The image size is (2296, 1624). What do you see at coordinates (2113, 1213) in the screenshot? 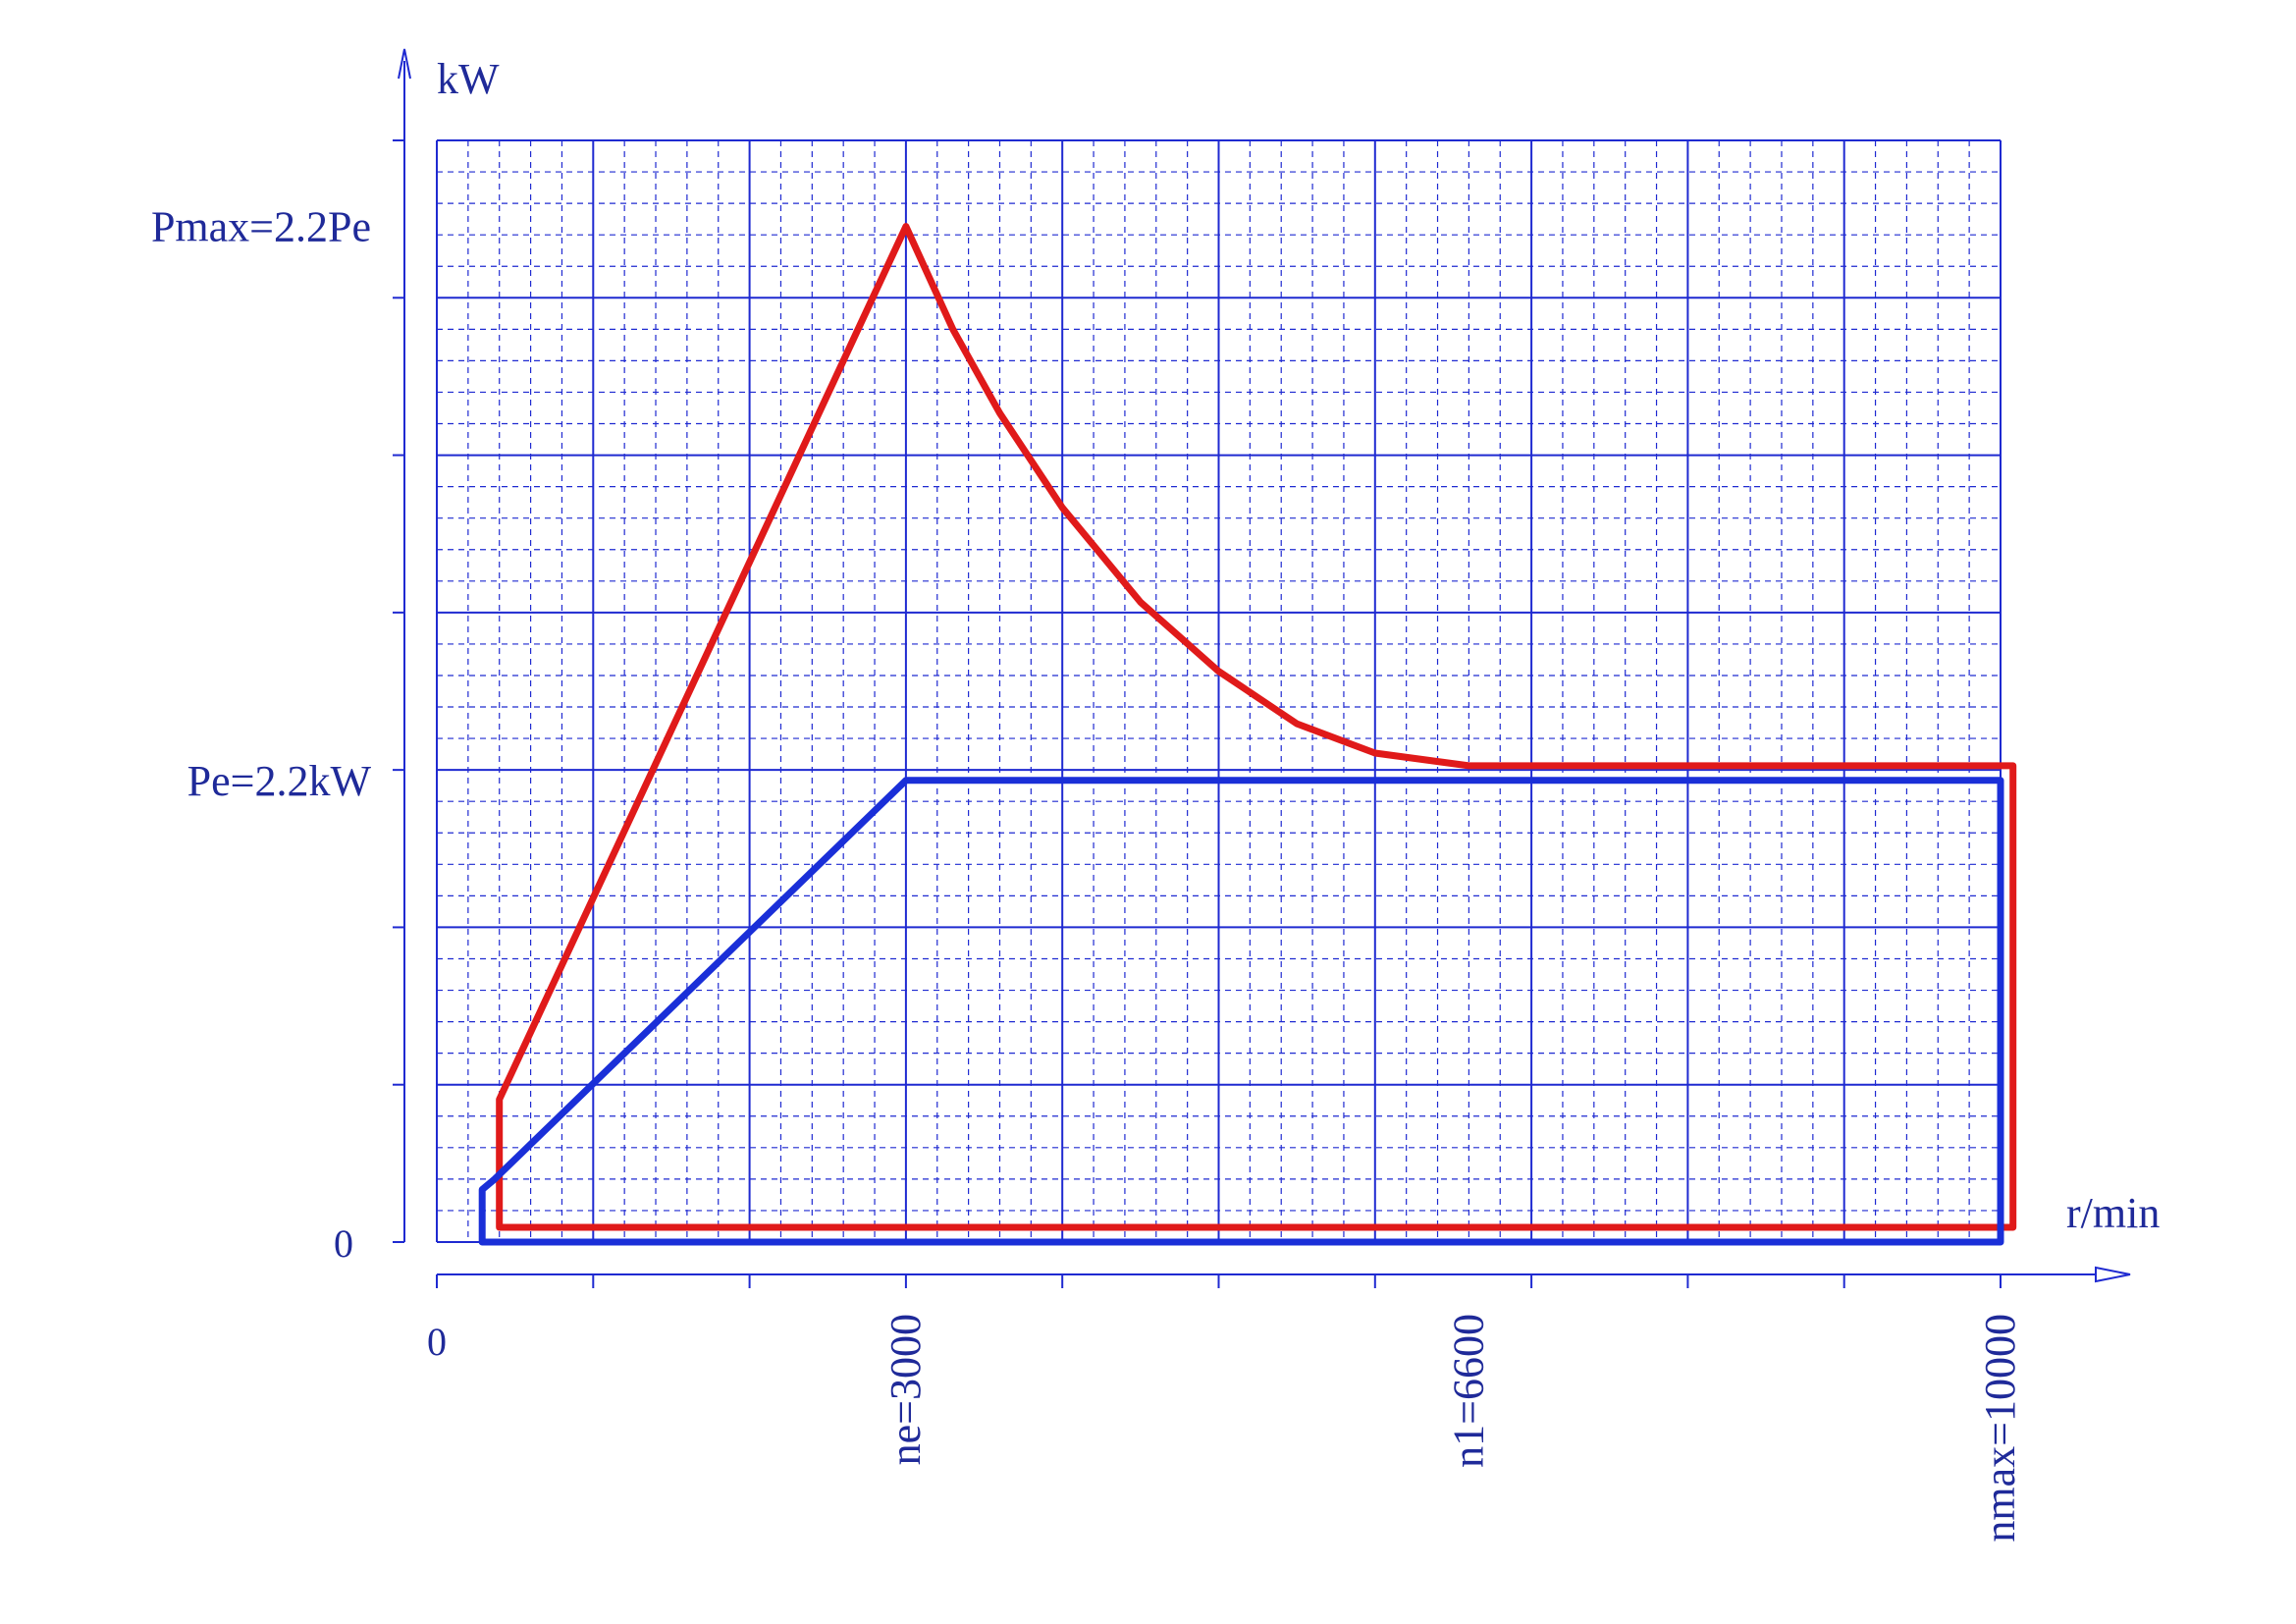
I see `x-axis-title: r/min` at bounding box center [2113, 1213].